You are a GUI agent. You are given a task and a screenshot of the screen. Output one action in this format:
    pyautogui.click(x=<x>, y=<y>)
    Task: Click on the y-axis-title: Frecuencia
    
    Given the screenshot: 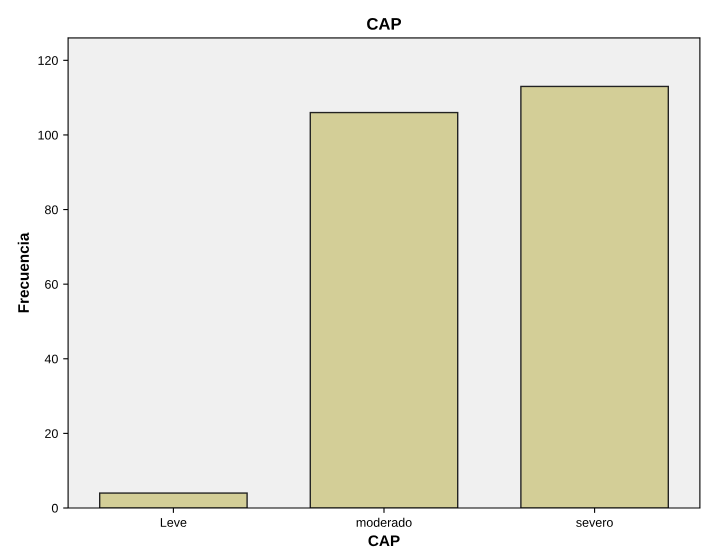 What is the action you would take?
    pyautogui.click(x=23, y=272)
    